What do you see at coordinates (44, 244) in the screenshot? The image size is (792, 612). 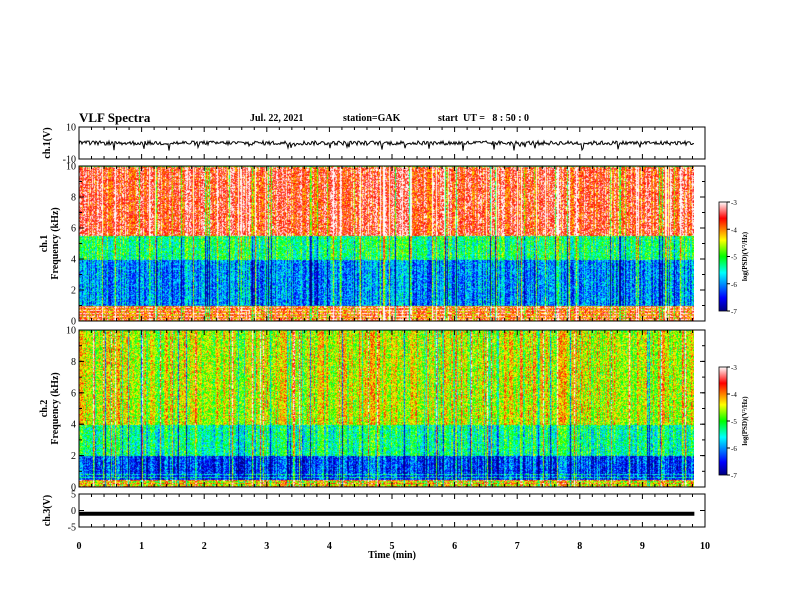 I see `ch1-spectrogram-ylabel-1: ch.1` at bounding box center [44, 244].